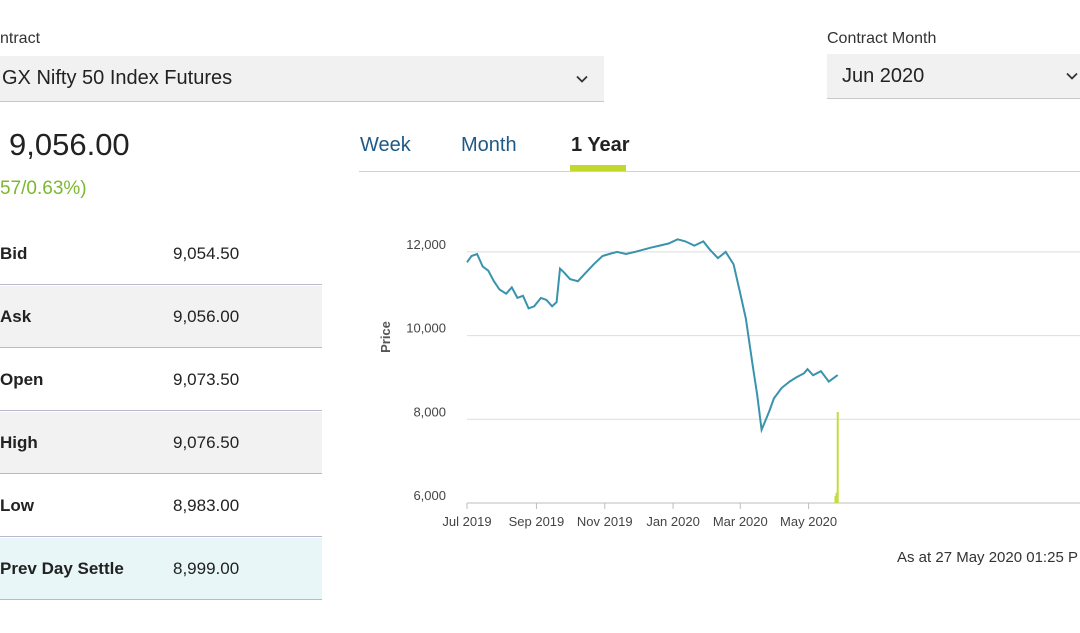 The height and width of the screenshot is (633, 1080). I want to click on active-tab-indicator, so click(598, 168).